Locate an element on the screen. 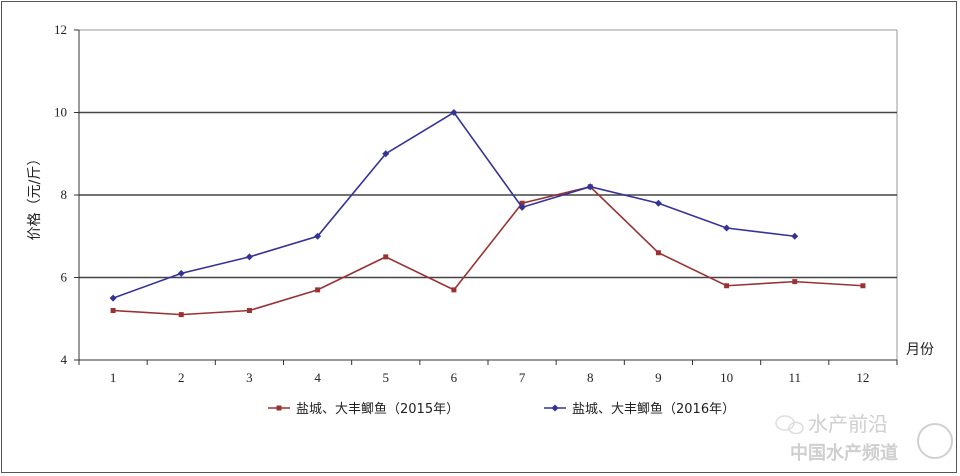 This screenshot has height=476, width=960. x-tick-label: 6 is located at coordinates (454, 377).